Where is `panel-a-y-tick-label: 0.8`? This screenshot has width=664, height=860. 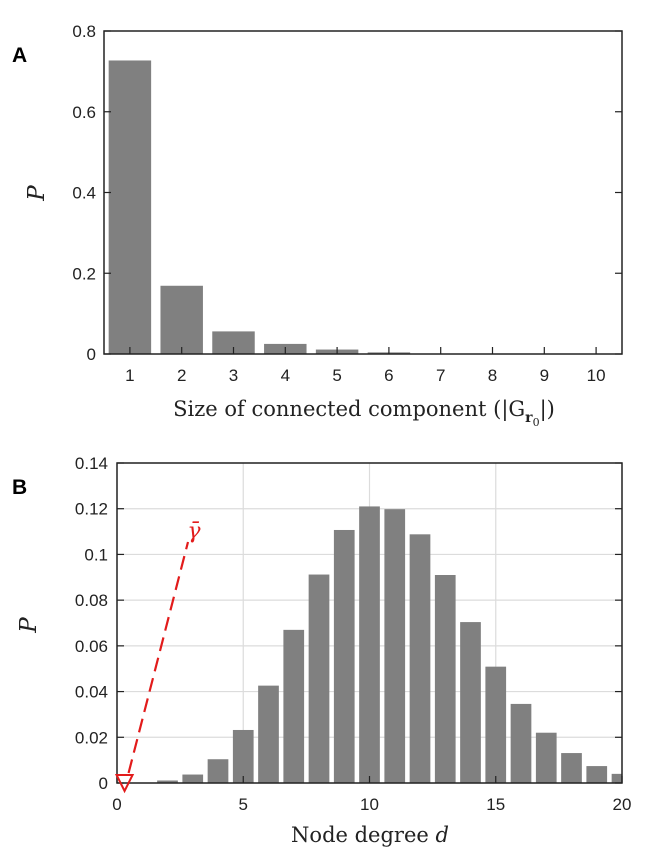
panel-a-y-tick-label: 0.8 is located at coordinates (84, 31).